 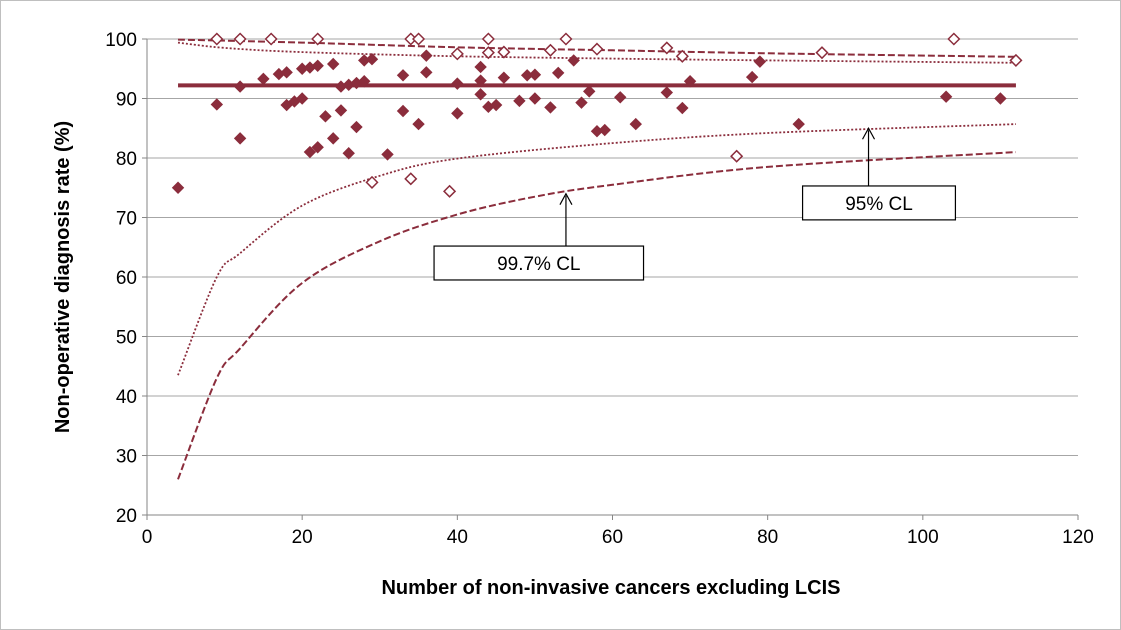 What do you see at coordinates (879, 204) in the screenshot?
I see `callout-label: 95% CL` at bounding box center [879, 204].